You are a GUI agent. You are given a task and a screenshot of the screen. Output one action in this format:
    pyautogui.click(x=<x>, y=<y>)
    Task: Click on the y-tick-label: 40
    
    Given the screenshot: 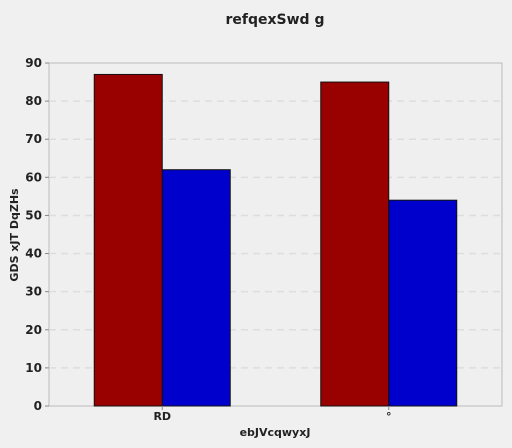 What is the action you would take?
    pyautogui.click(x=33, y=254)
    